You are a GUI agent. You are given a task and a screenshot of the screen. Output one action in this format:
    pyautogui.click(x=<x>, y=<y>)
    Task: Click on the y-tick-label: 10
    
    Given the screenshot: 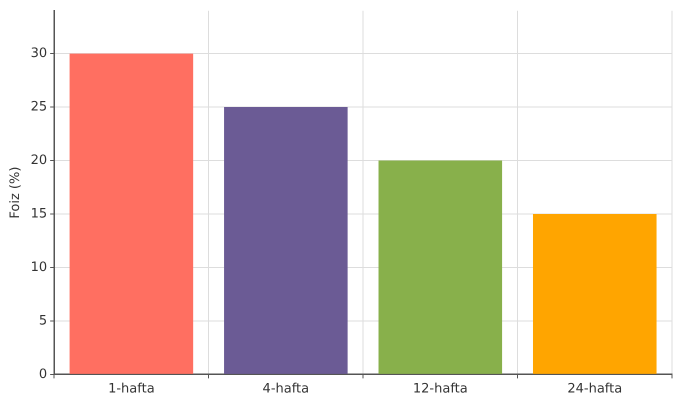 What is the action you would take?
    pyautogui.click(x=39, y=267)
    